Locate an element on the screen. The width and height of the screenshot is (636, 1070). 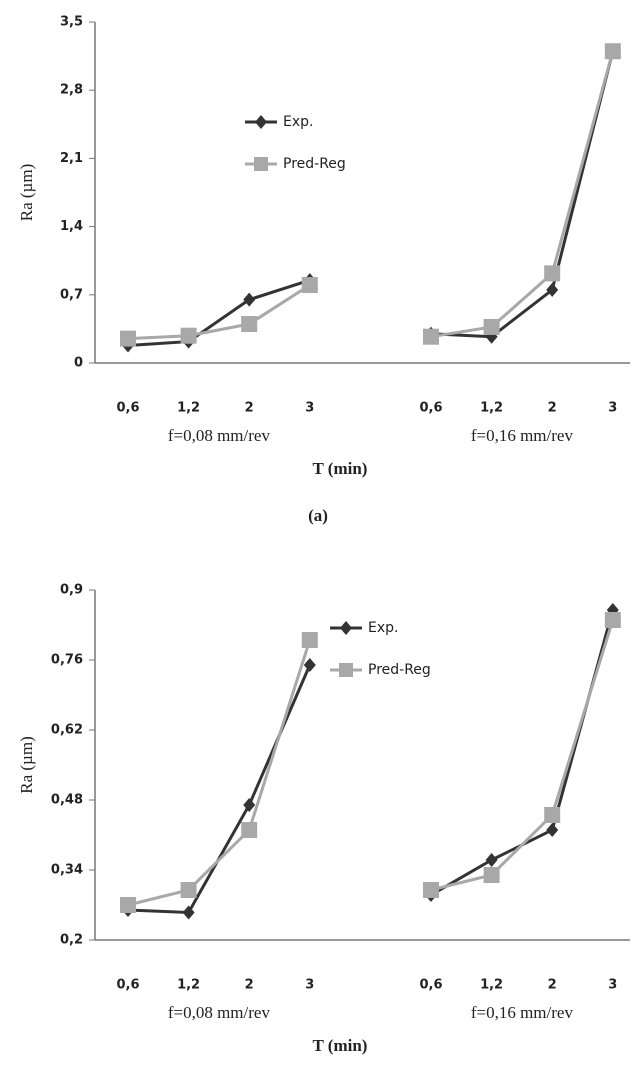
y-tick-label: 2,1 is located at coordinates (71, 158).